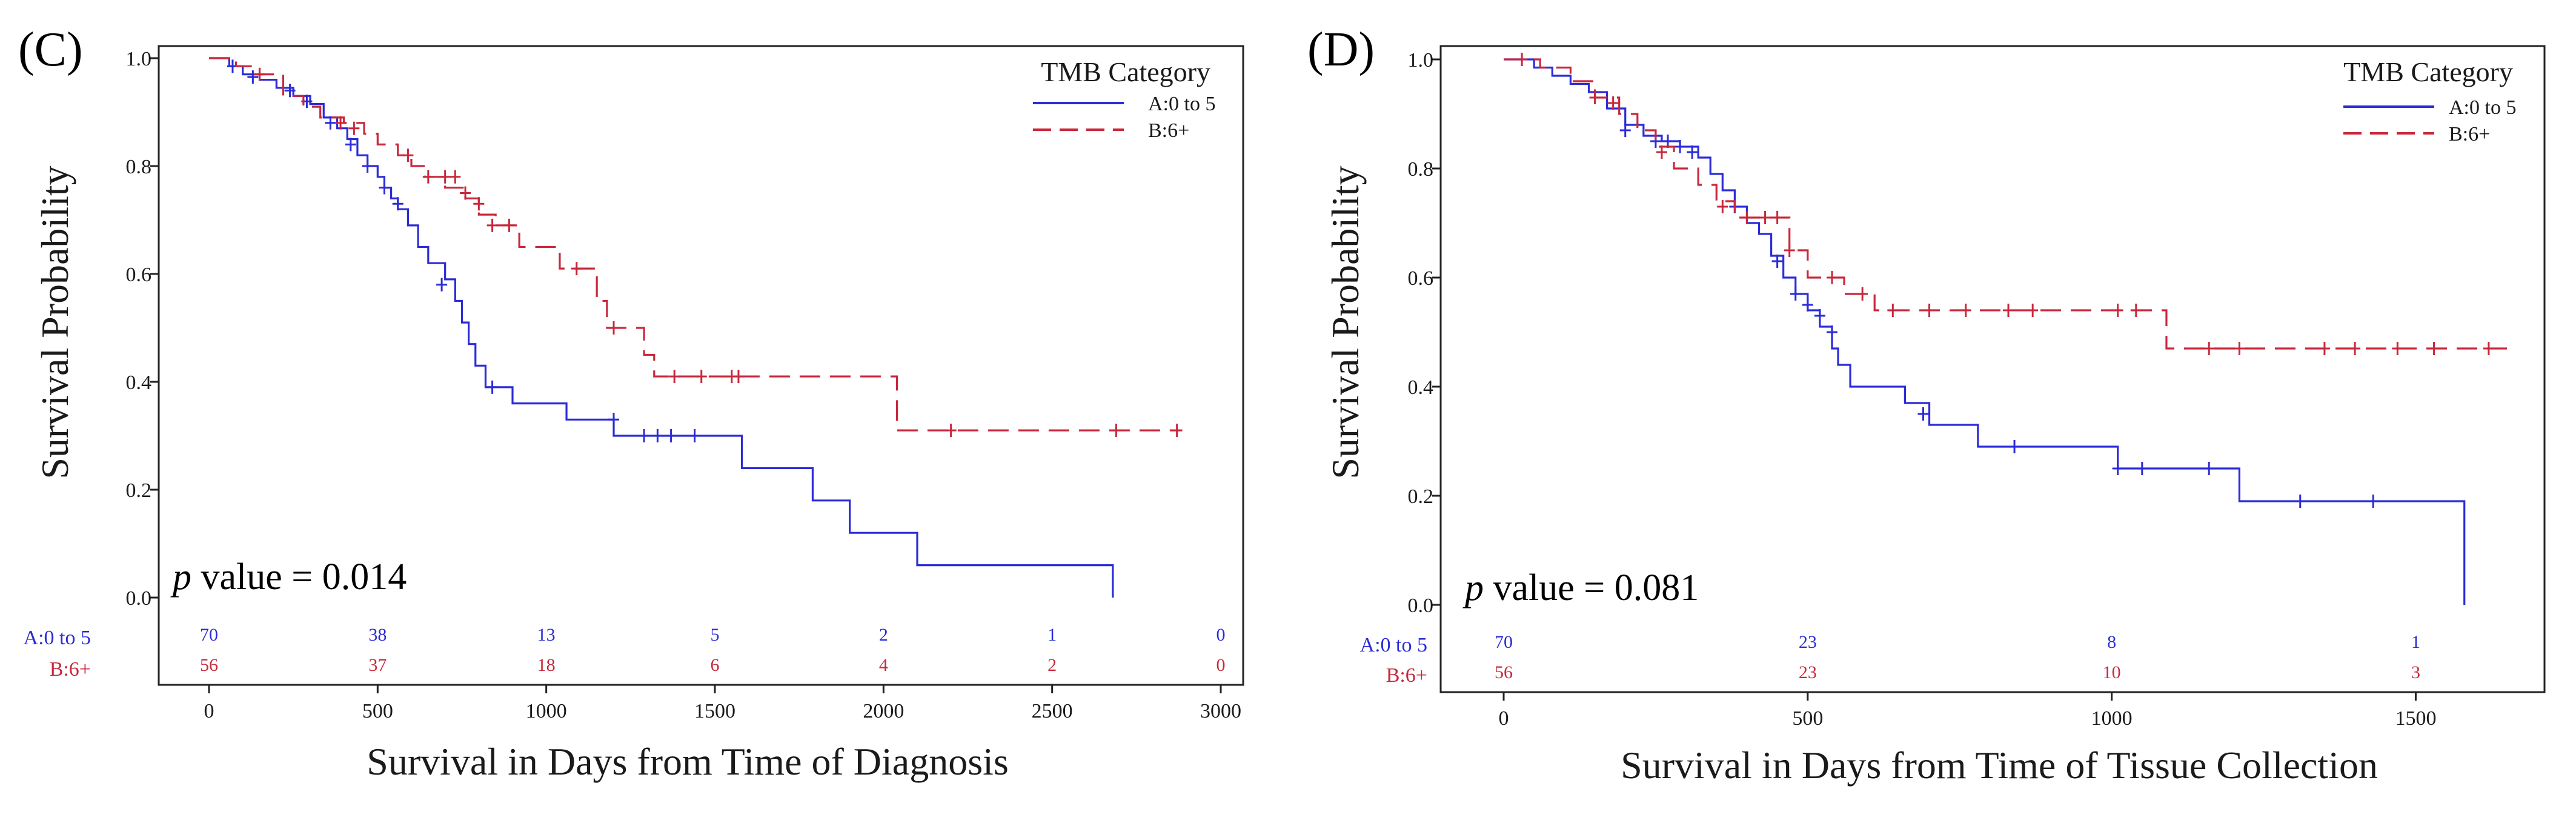 Image resolution: width=2576 pixels, height=820 pixels. What do you see at coordinates (883, 635) in the screenshot?
I see `panel-c-at-risk-a: 2` at bounding box center [883, 635].